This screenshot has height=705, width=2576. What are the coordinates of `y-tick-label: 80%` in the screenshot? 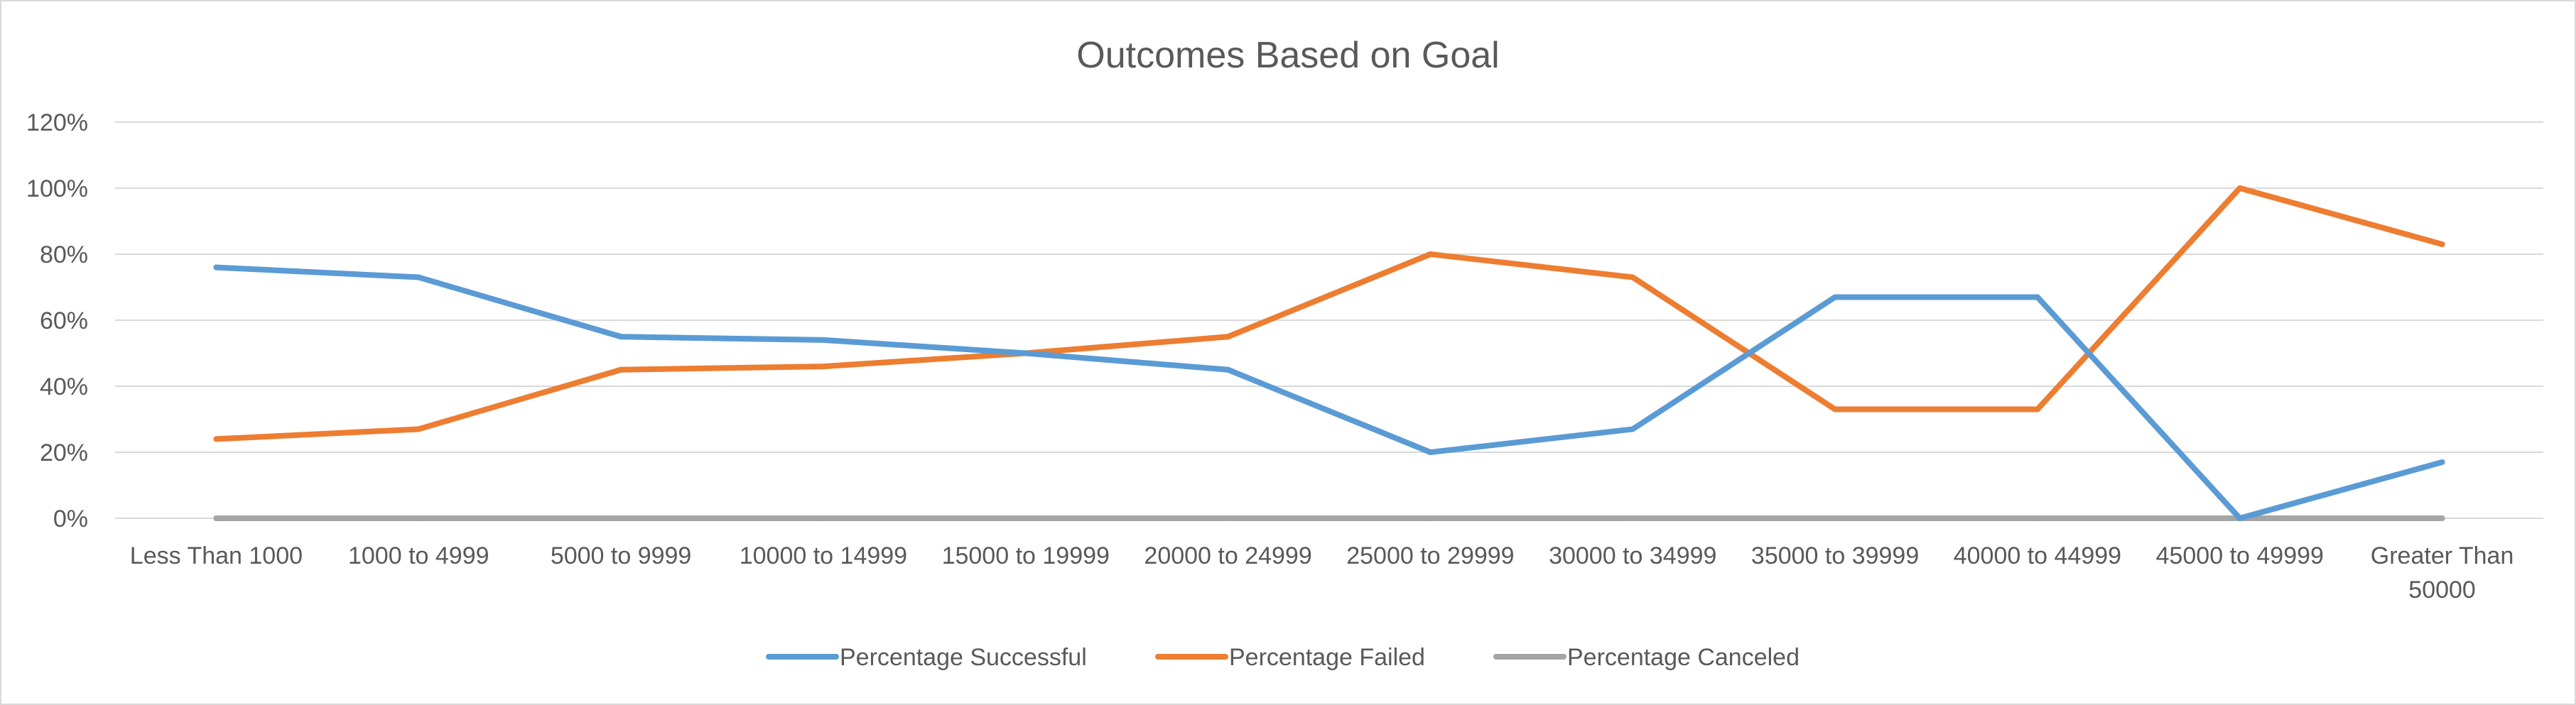 It's located at (64, 254).